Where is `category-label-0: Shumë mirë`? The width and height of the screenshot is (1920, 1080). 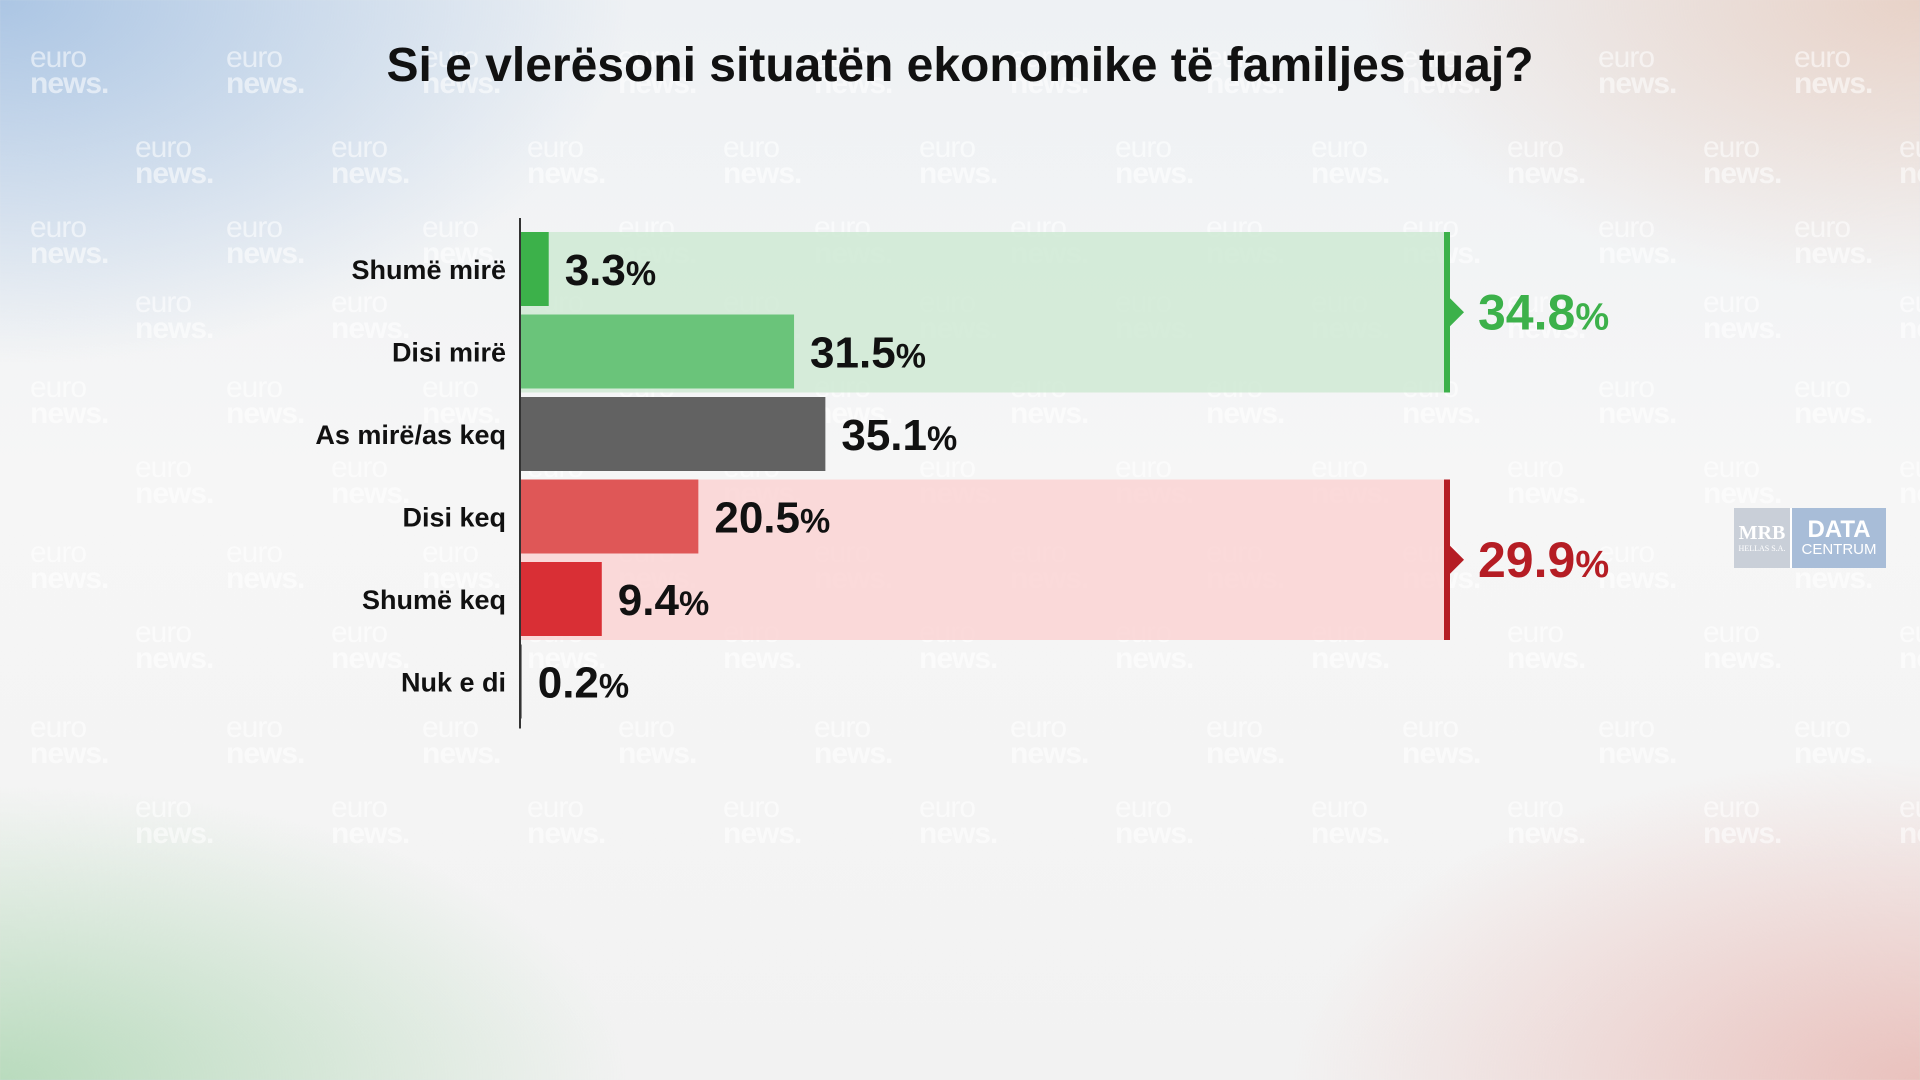
category-label-0: Shumë mirë is located at coordinates (428, 270).